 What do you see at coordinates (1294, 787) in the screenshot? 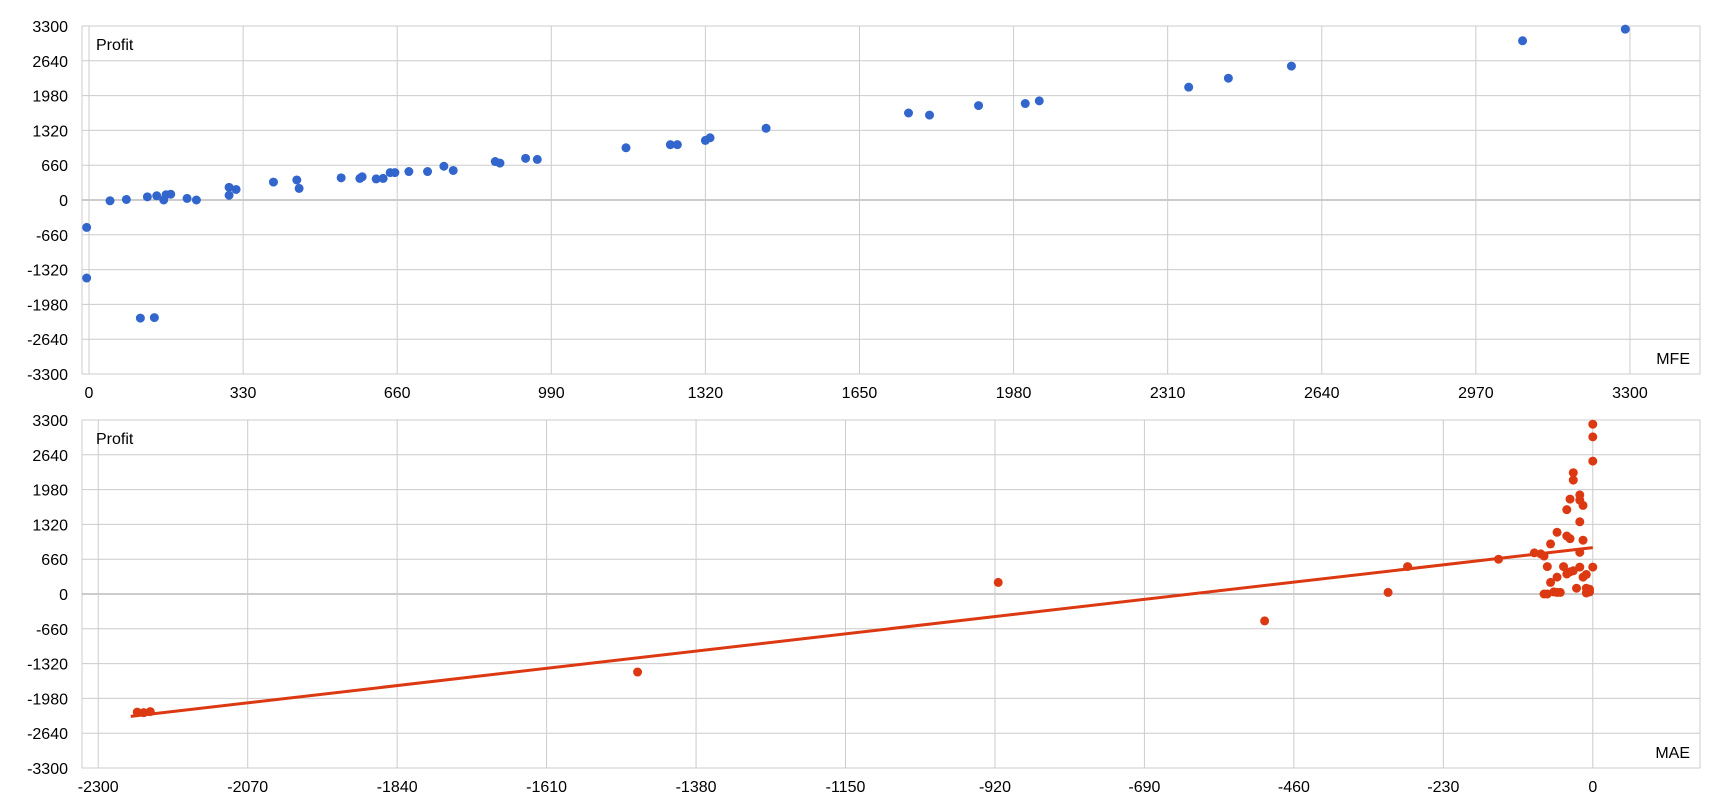
I see `x-tick-label: -460` at bounding box center [1294, 787].